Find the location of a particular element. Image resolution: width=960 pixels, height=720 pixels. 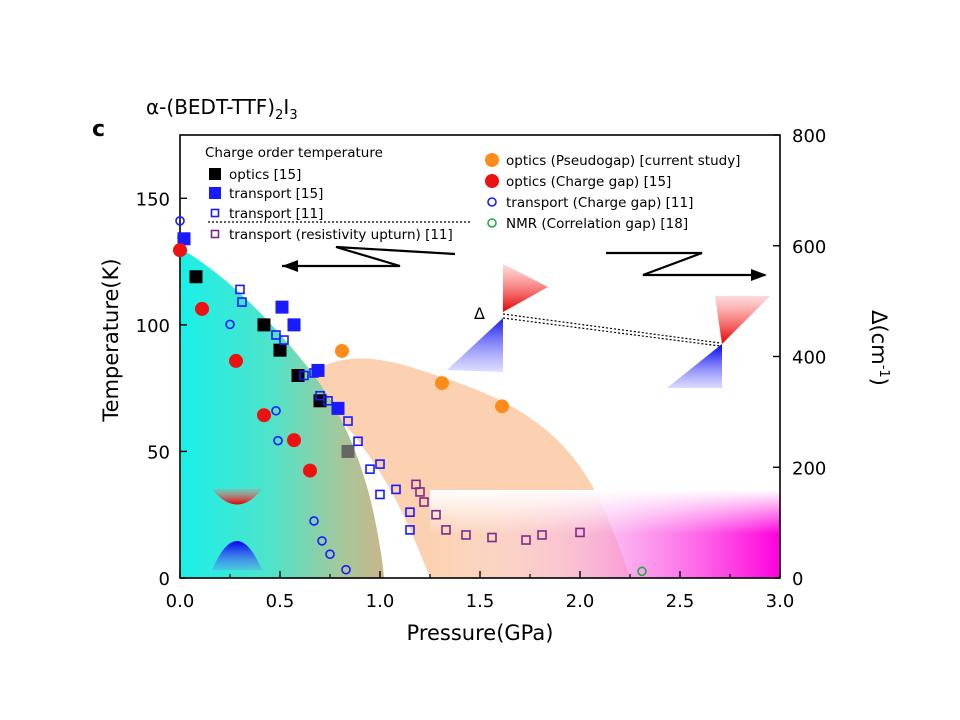

legend-label: optics (Charge gap) [15] is located at coordinates (588, 182).